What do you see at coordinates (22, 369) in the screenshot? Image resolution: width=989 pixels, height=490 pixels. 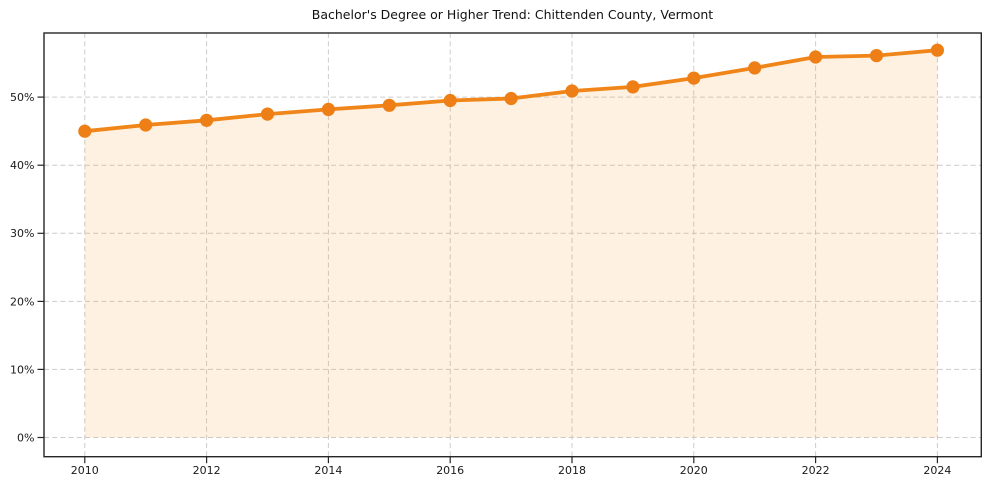 I see `y-tick-label: 10%` at bounding box center [22, 369].